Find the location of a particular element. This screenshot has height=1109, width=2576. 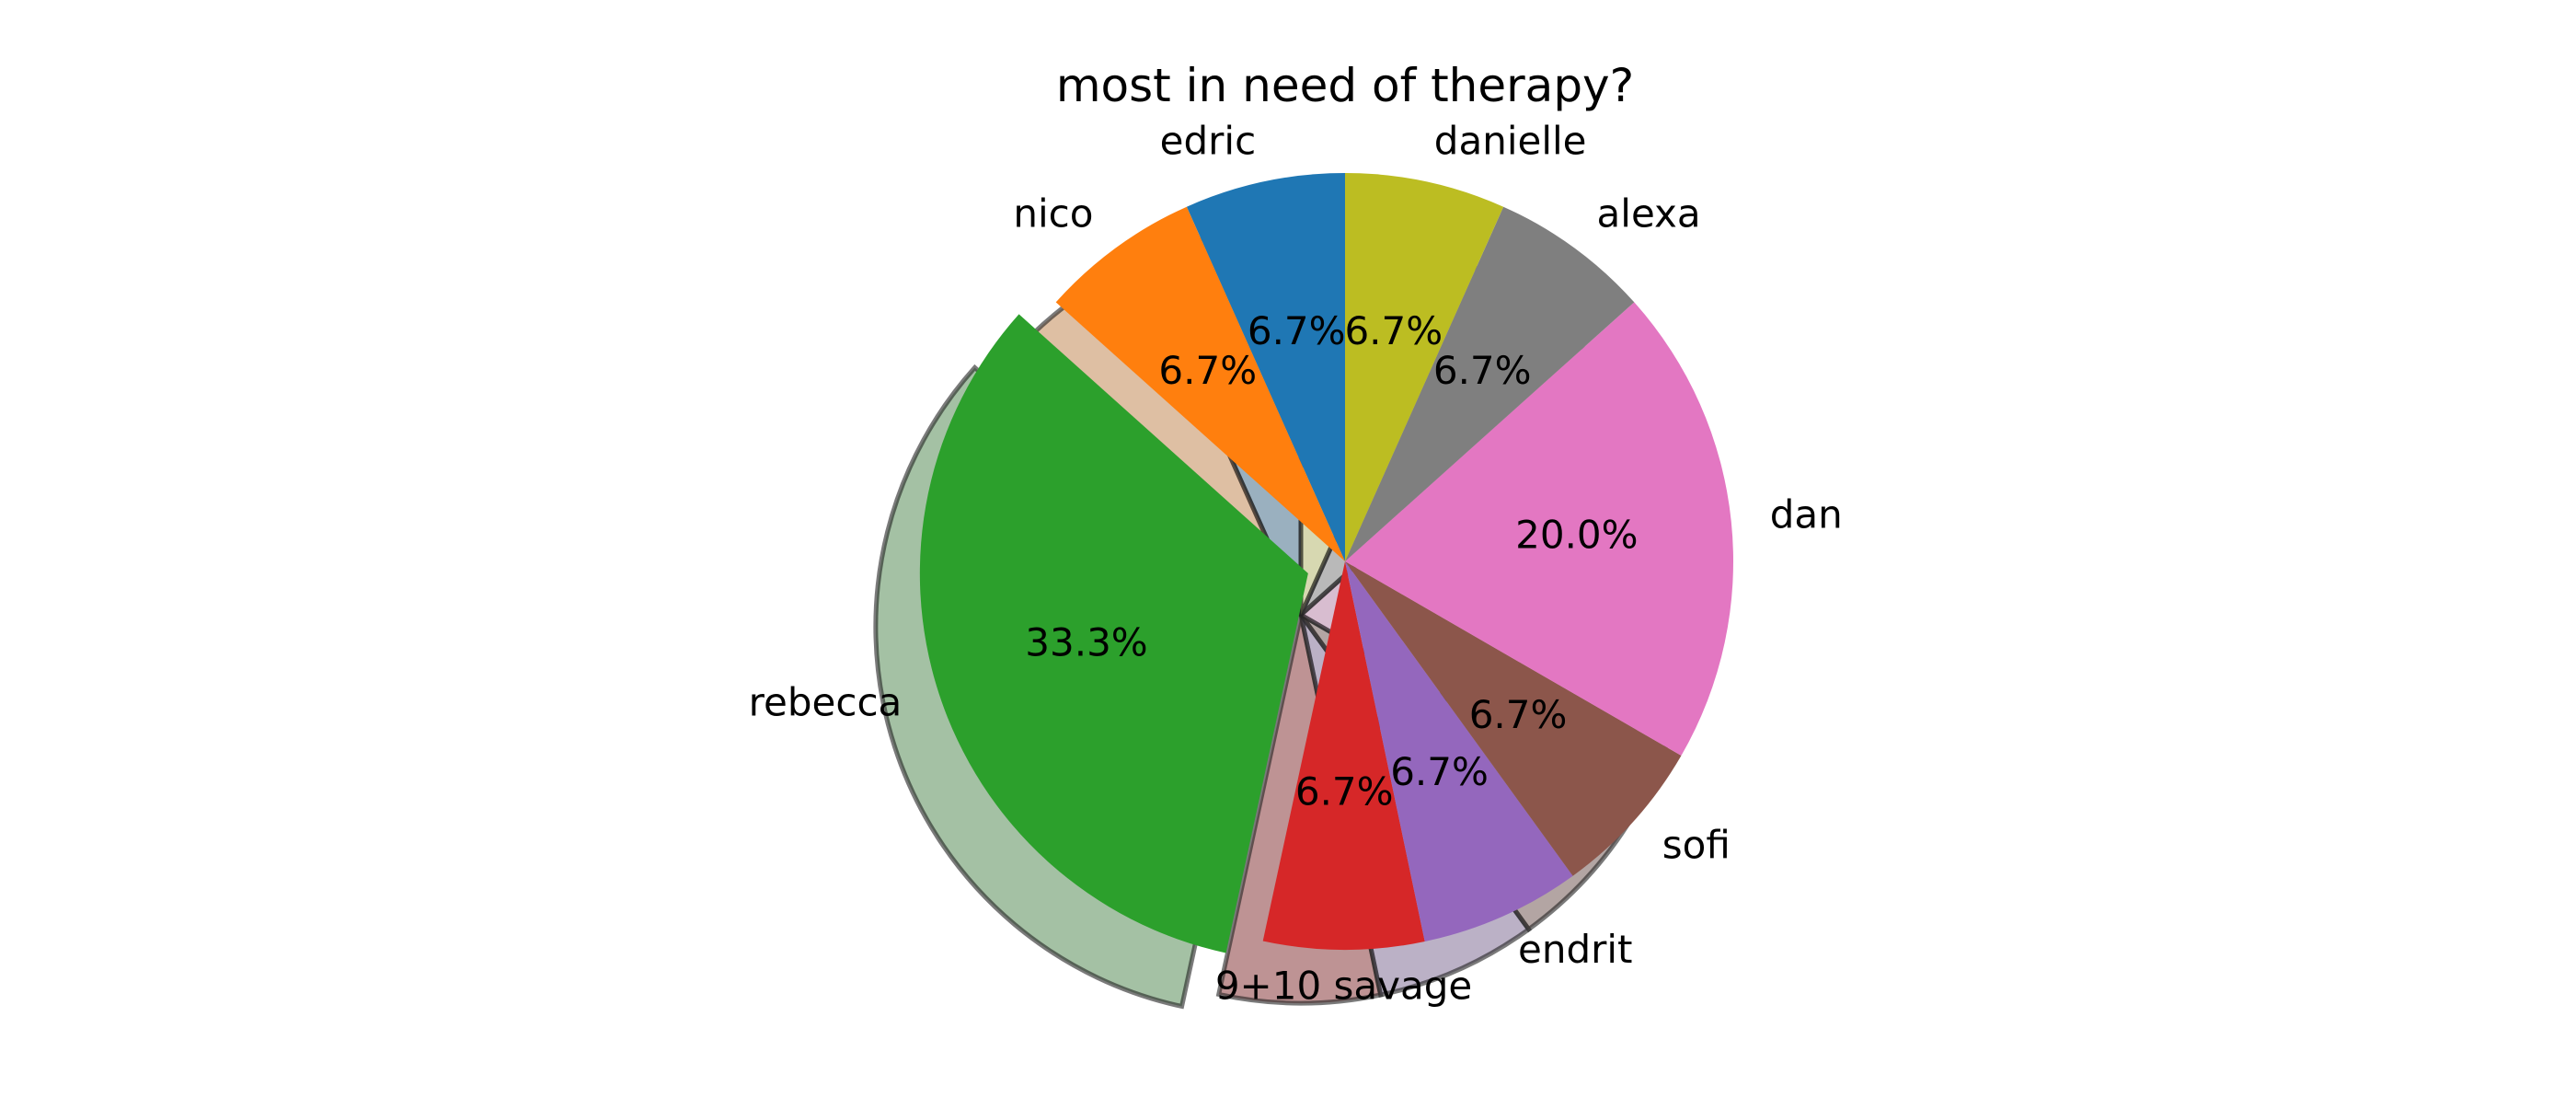

pct-label-dan: 20.0% is located at coordinates (1576, 534).